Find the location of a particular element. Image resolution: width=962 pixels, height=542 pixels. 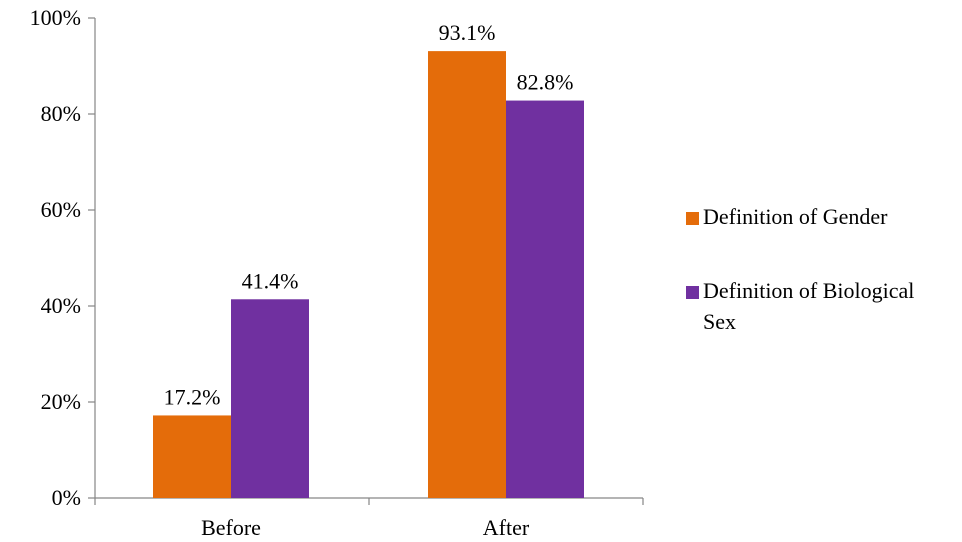

data-label: 41.4% is located at coordinates (270, 280).